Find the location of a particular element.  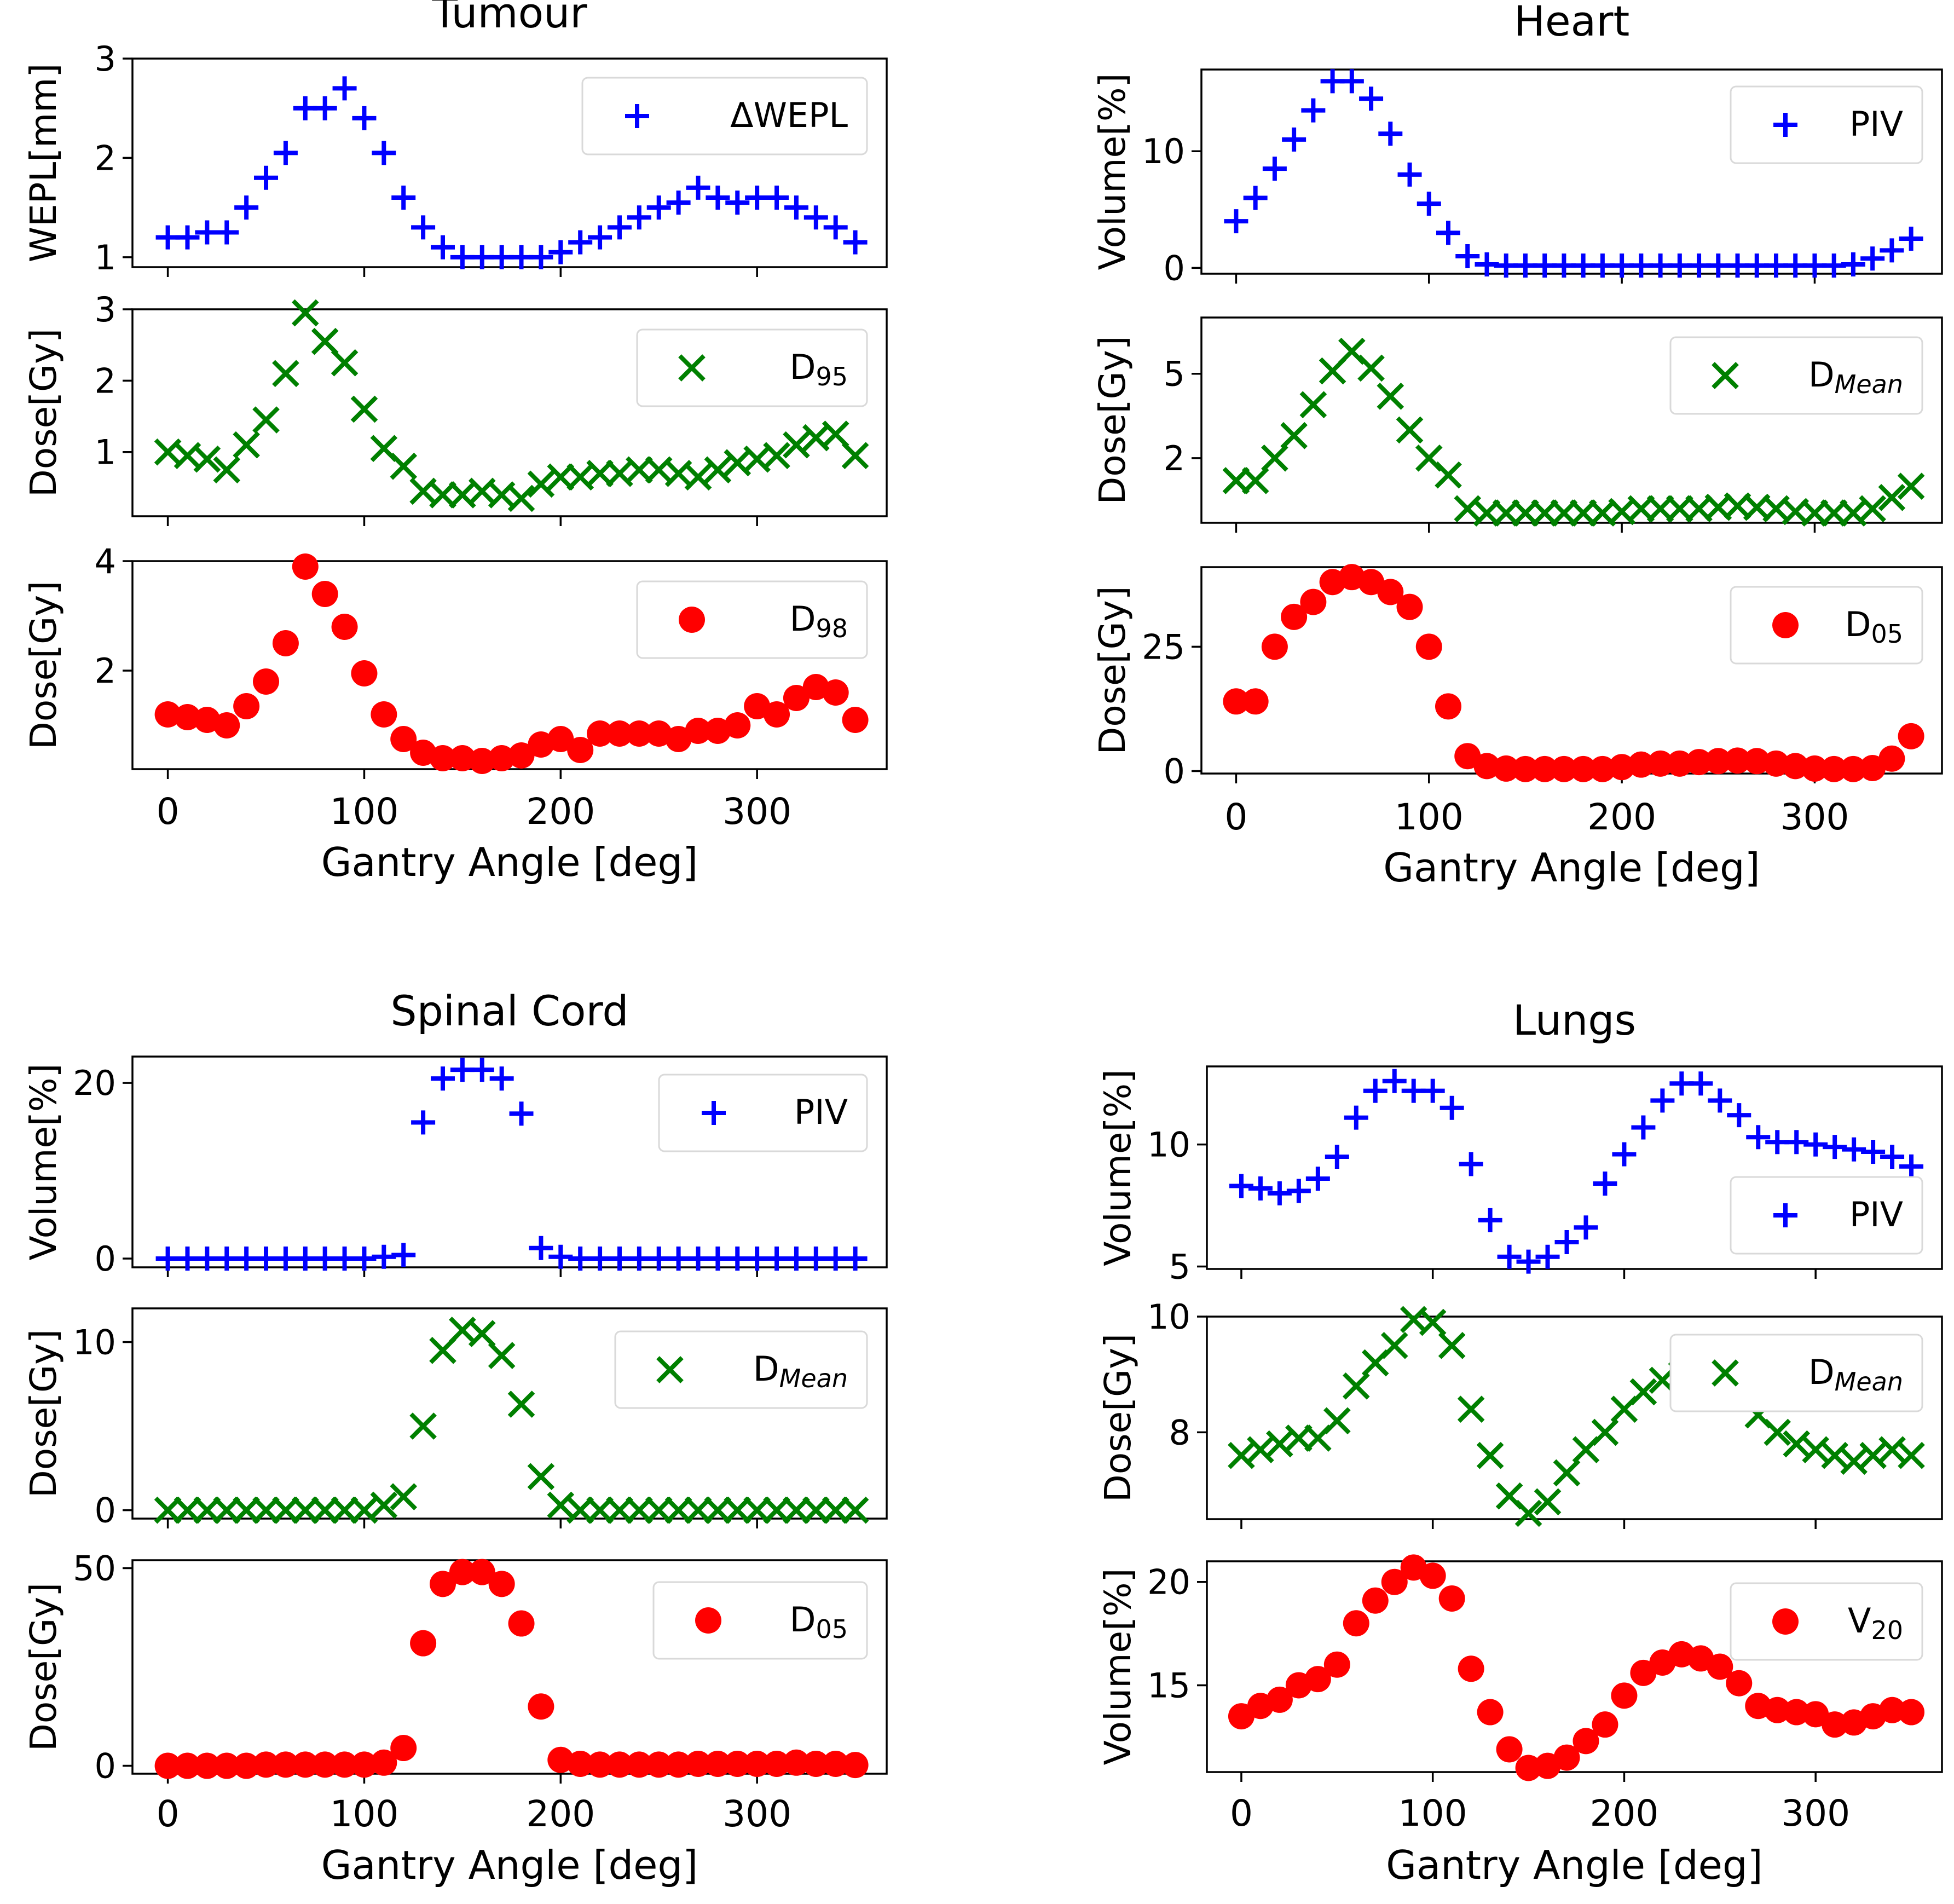

x-axis-label: Gantry Angle [deg] is located at coordinates (510, 1865).